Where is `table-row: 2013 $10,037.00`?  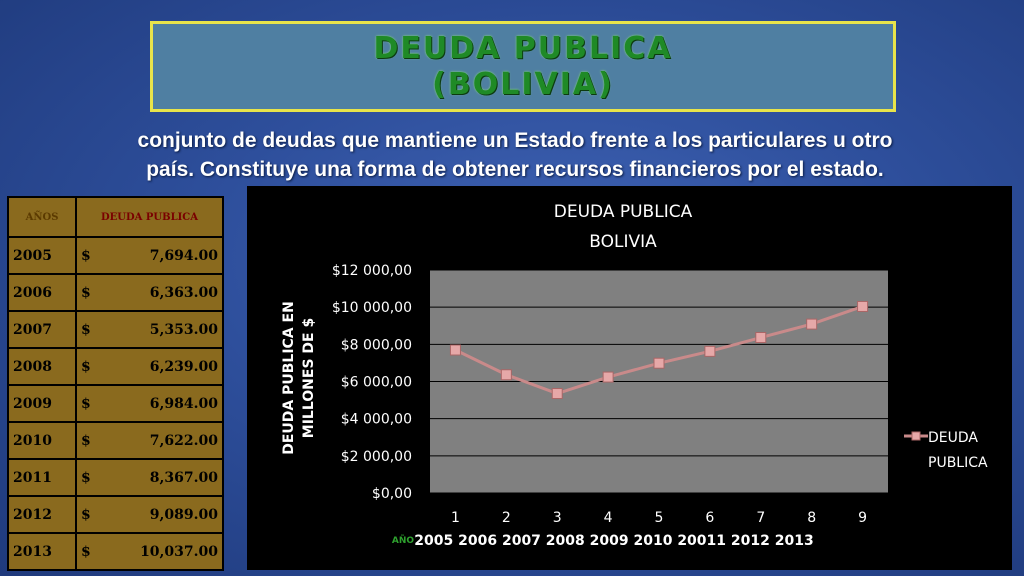
table-row: 2013 $10,037.00 is located at coordinates (115, 551).